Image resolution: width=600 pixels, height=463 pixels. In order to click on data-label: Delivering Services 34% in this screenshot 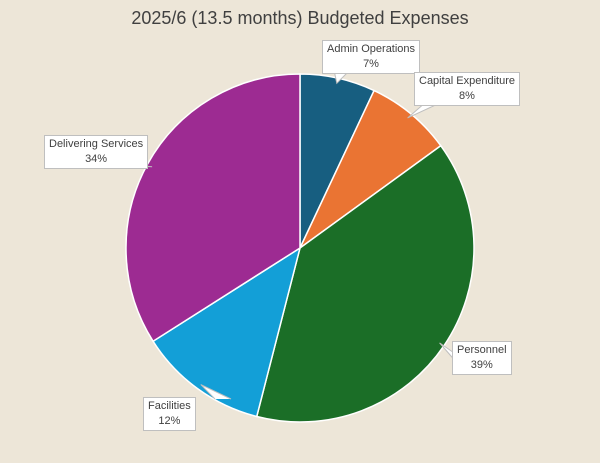, I will do `click(96, 152)`.